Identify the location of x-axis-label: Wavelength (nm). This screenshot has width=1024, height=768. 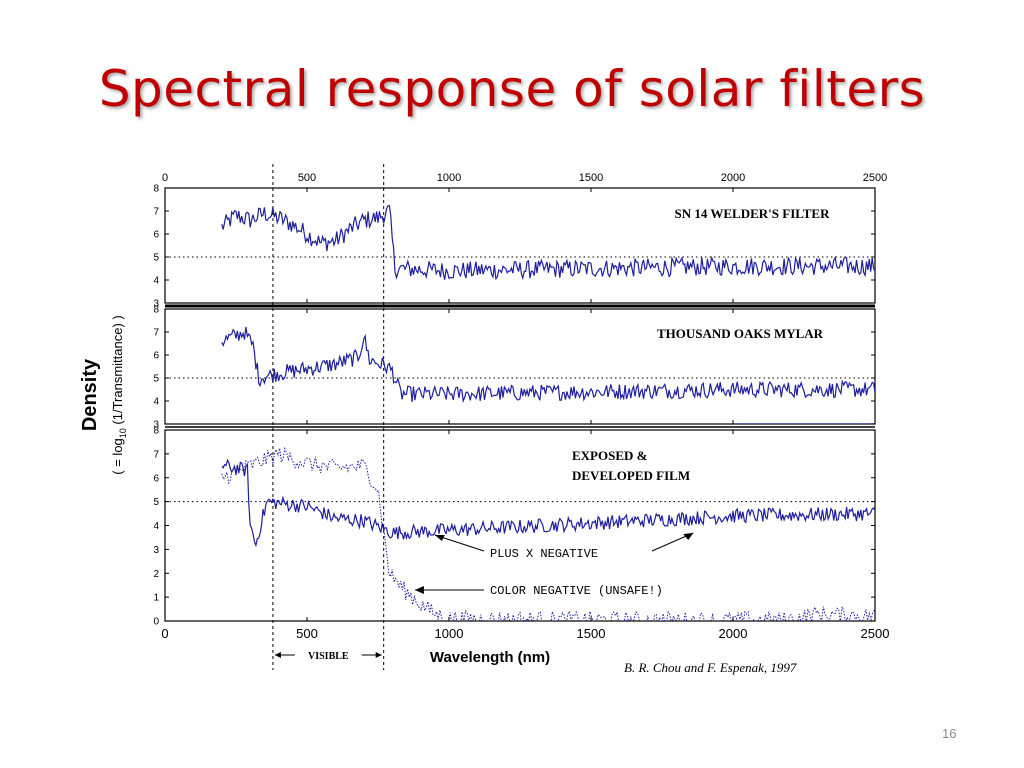
(490, 657).